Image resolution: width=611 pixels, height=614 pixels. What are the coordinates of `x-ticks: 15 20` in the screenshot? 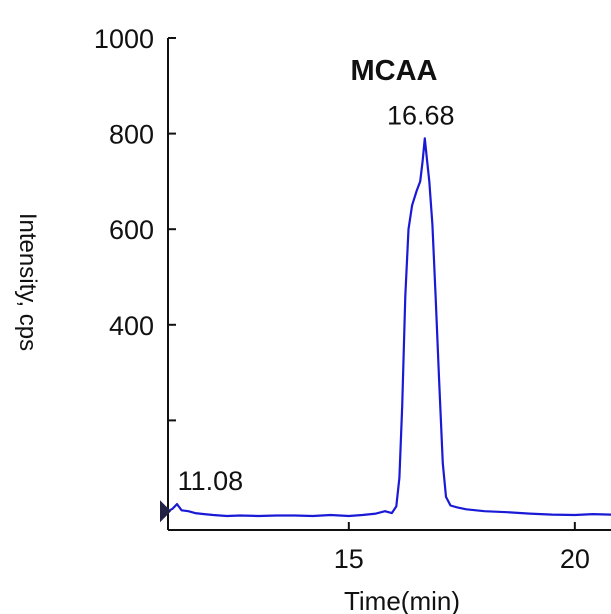 It's located at (462, 548).